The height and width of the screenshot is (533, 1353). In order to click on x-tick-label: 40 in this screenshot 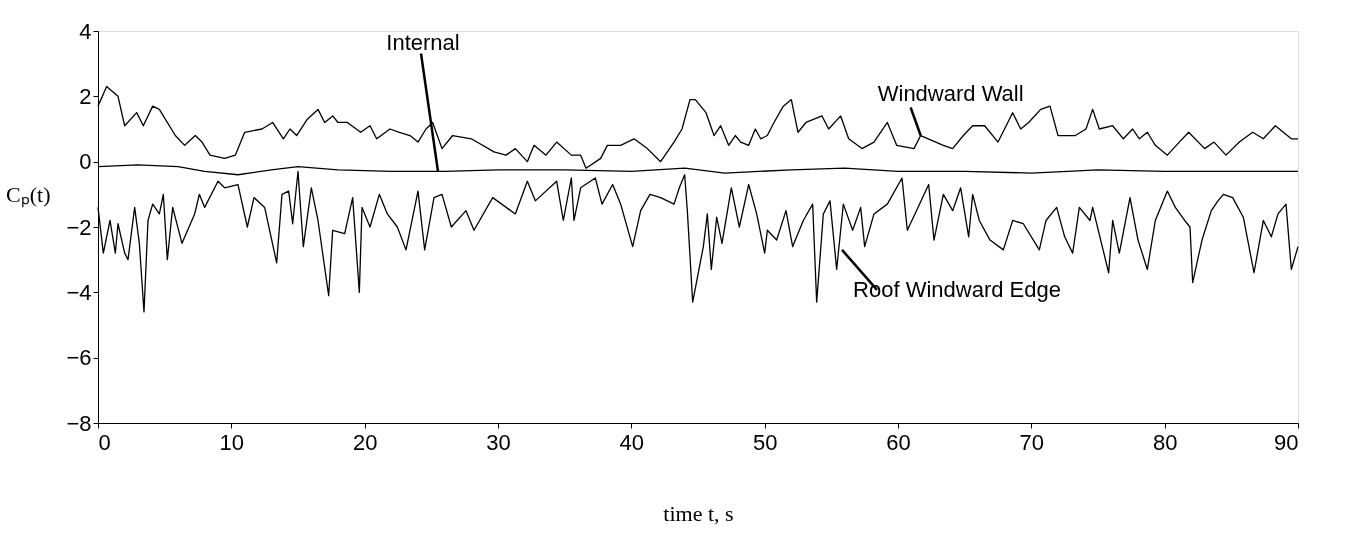, I will do `click(632, 442)`.